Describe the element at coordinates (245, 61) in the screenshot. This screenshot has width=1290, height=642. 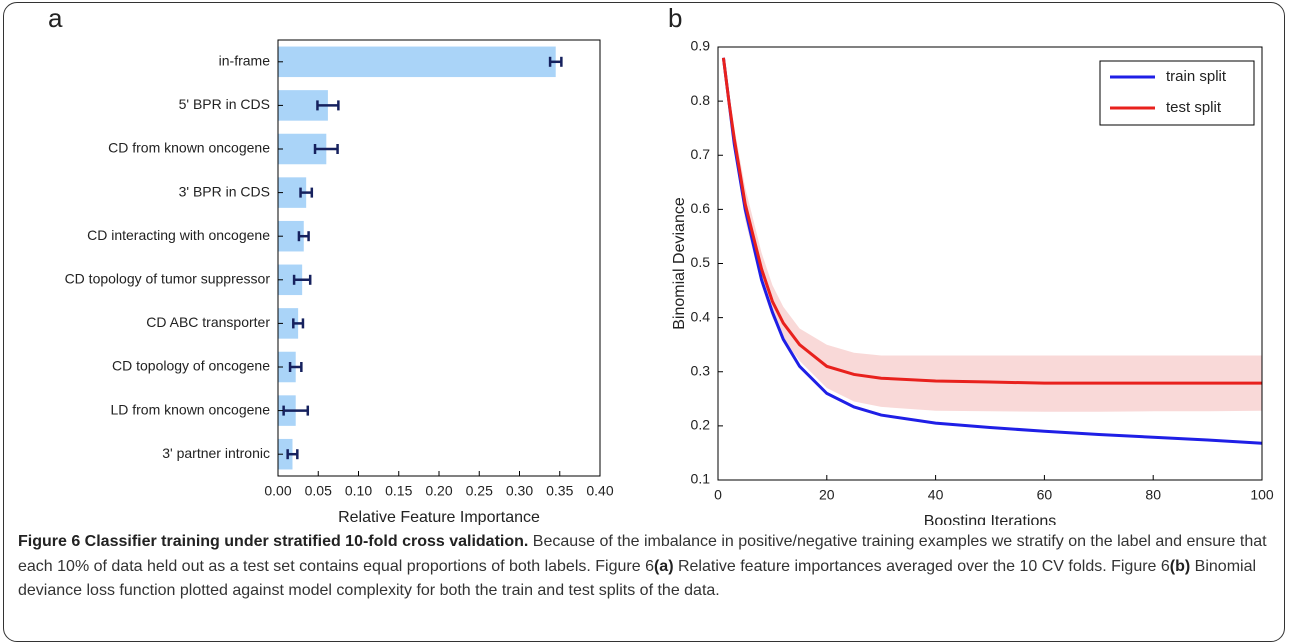
I see `y-tick-label: in-frame` at that location.